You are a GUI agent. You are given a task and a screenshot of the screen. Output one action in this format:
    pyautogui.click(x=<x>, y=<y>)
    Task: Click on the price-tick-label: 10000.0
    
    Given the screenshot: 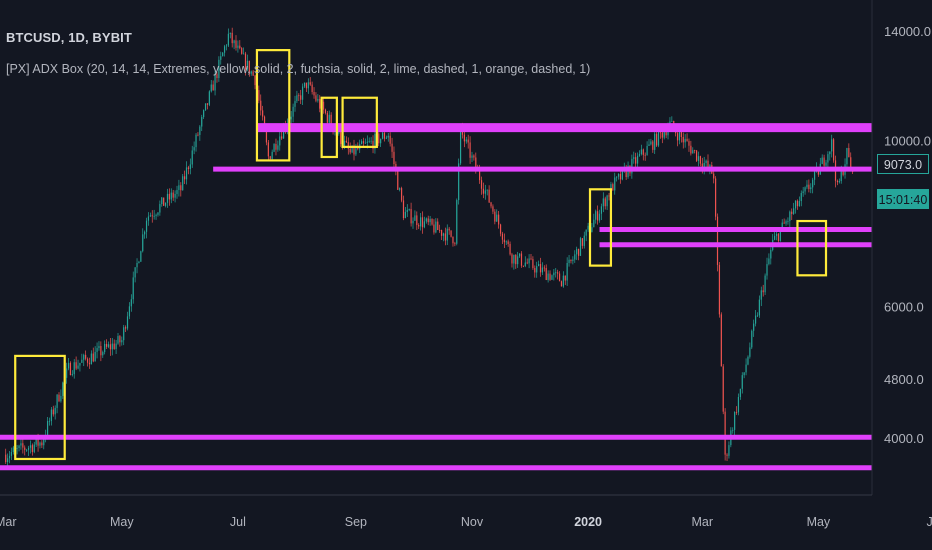 What is the action you would take?
    pyautogui.click(x=907, y=140)
    